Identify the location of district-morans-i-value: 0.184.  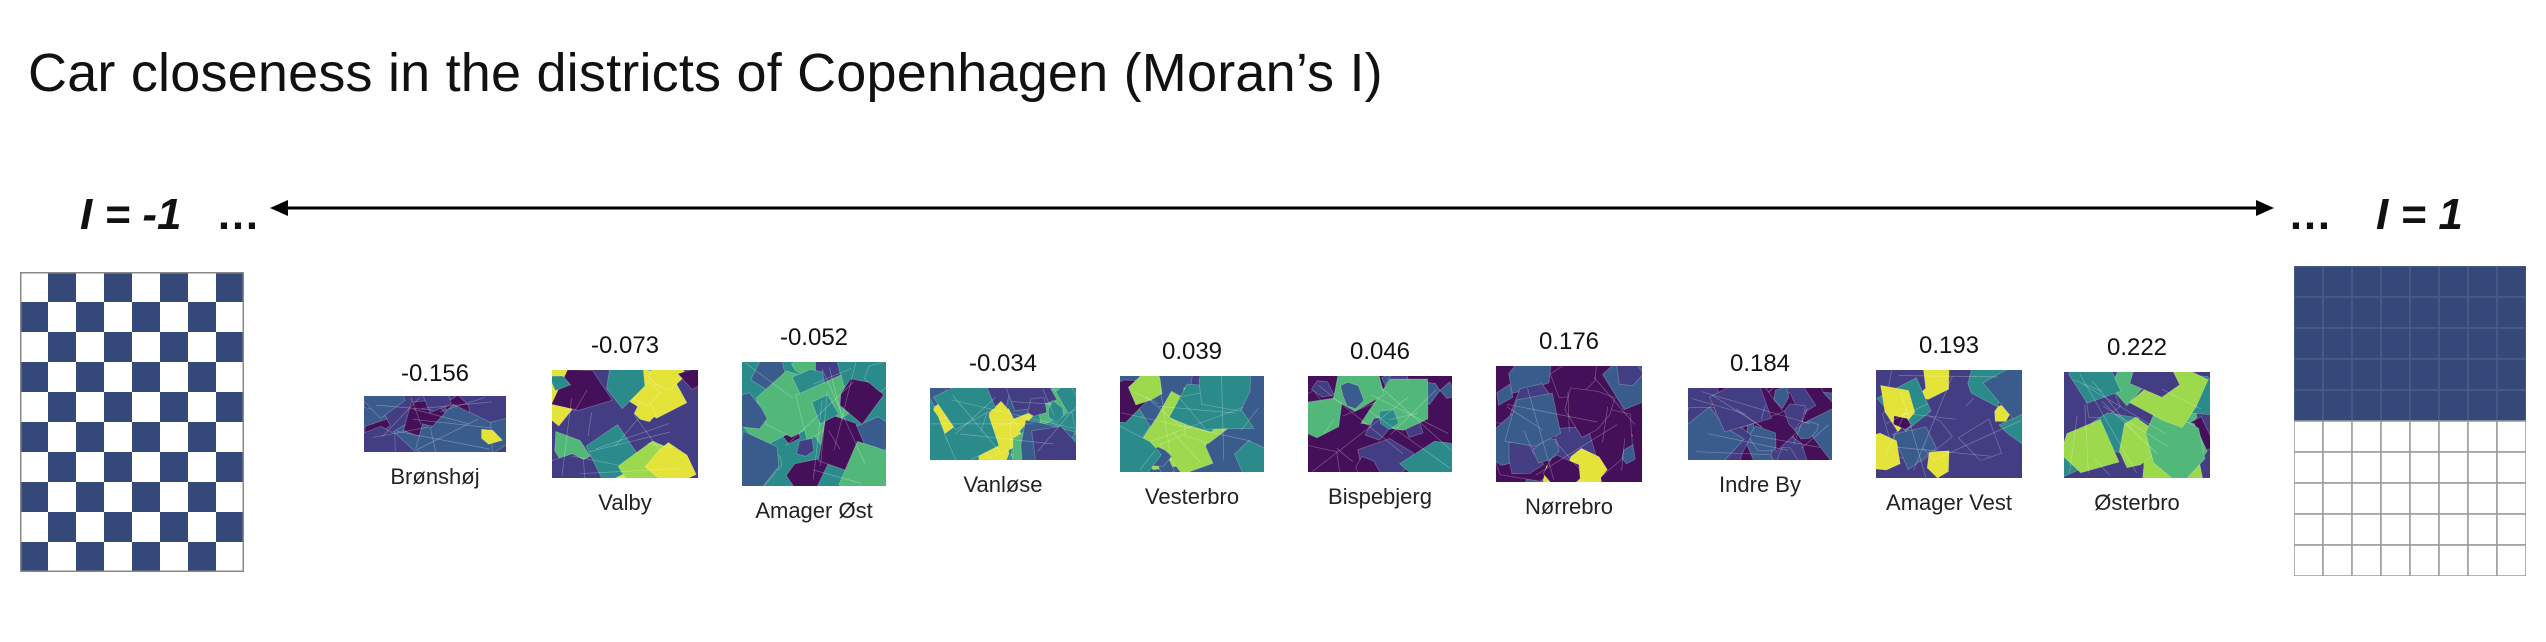
(1760, 363).